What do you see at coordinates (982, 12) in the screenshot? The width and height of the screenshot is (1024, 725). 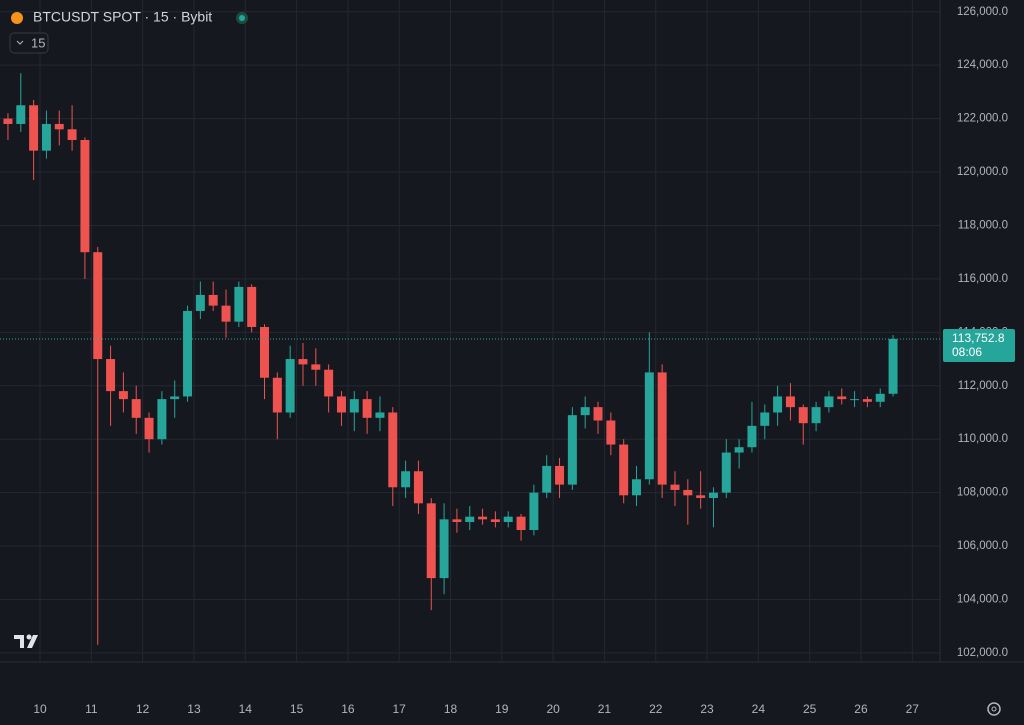 I see `y-tick-label: 126,000.0` at bounding box center [982, 12].